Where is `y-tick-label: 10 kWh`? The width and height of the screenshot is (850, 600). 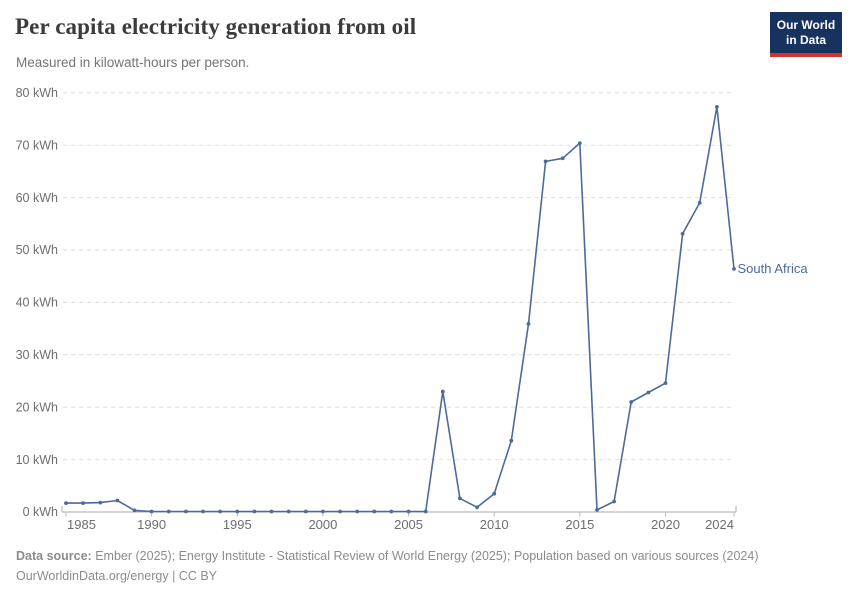 y-tick-label: 10 kWh is located at coordinates (37, 460).